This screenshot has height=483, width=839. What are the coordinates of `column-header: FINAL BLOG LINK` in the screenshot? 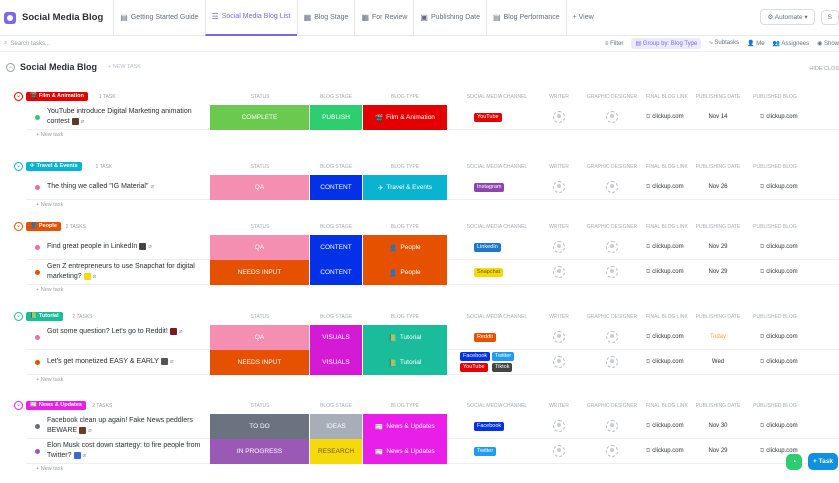 It's located at (667, 227).